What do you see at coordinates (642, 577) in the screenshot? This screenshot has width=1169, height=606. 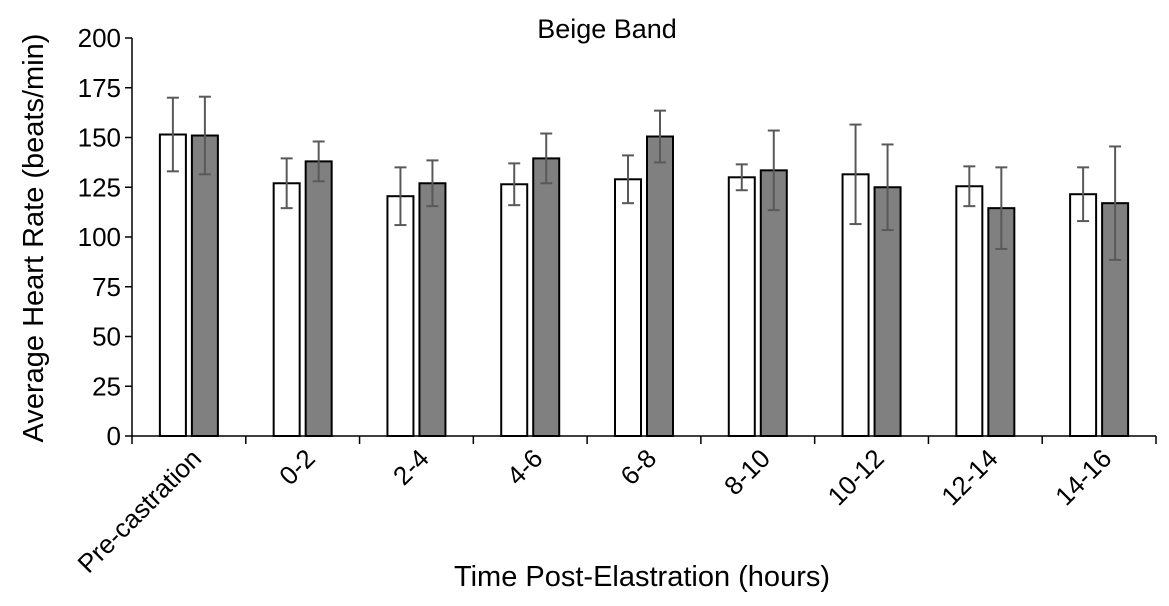 I see `x-axis-label: Time Post-Elastration (hours)` at bounding box center [642, 577].